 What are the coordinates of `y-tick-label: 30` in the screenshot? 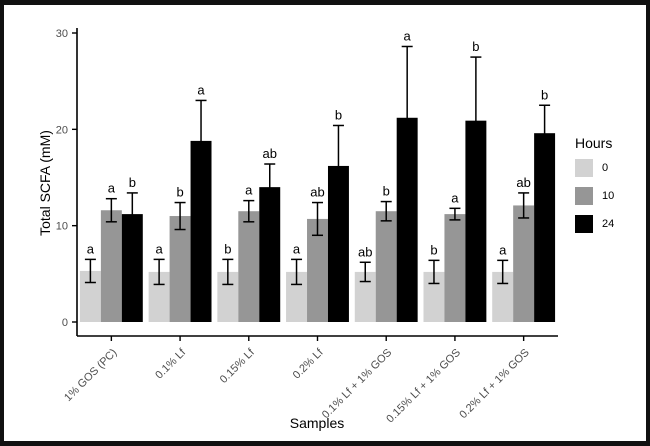 It's located at (62, 34).